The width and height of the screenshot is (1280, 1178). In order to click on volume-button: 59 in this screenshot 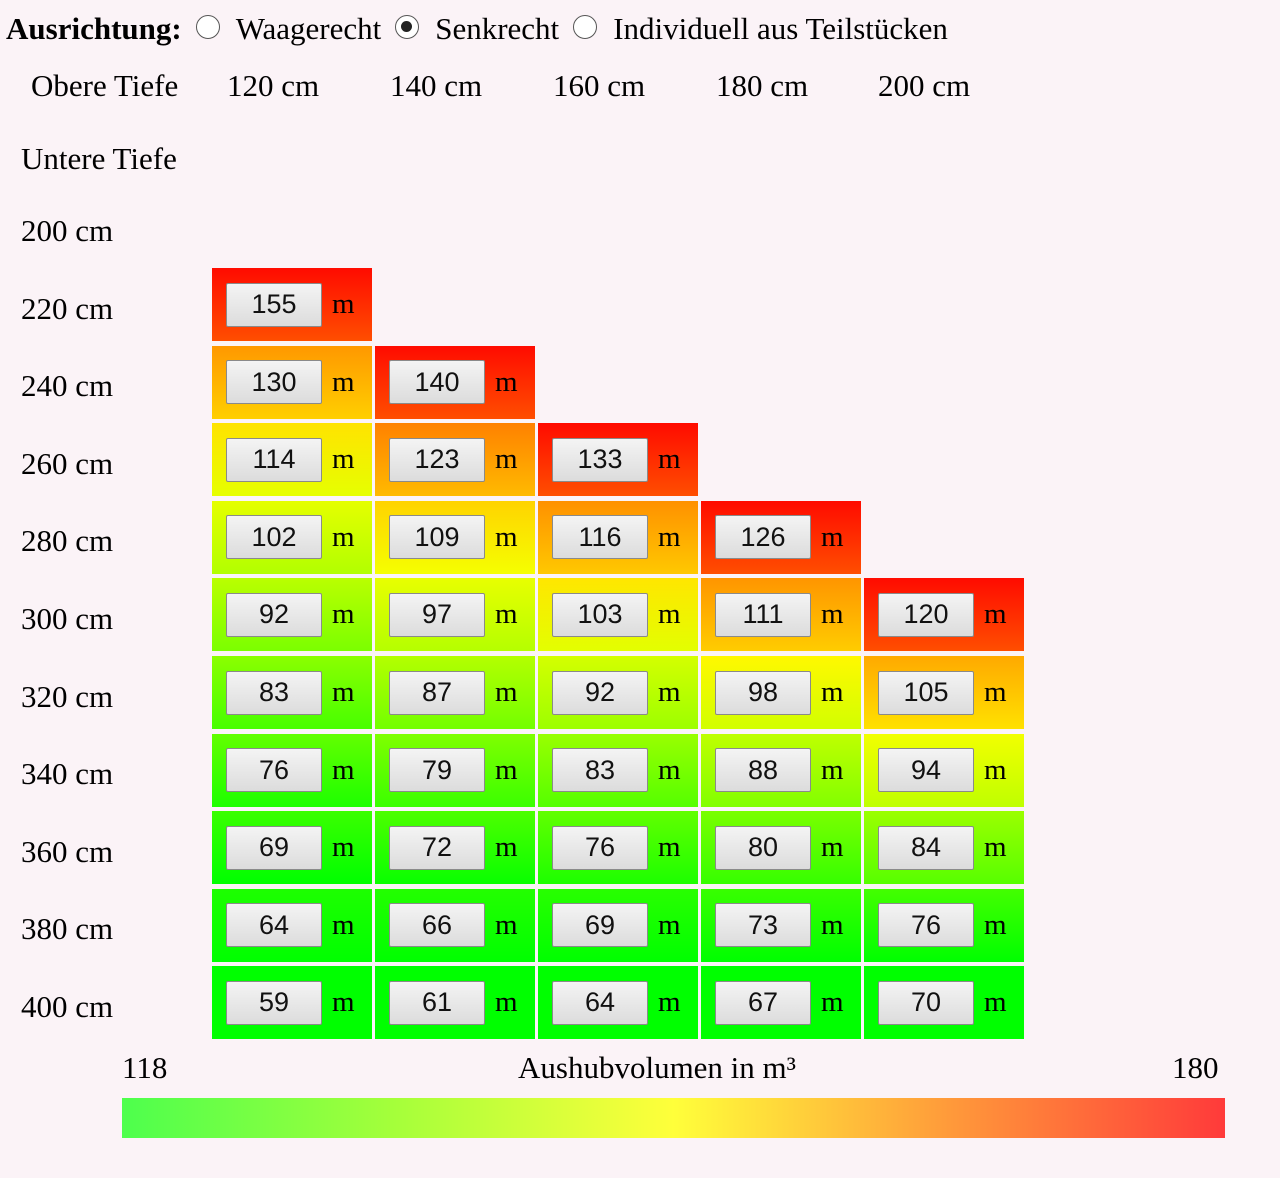, I will do `click(274, 1002)`.